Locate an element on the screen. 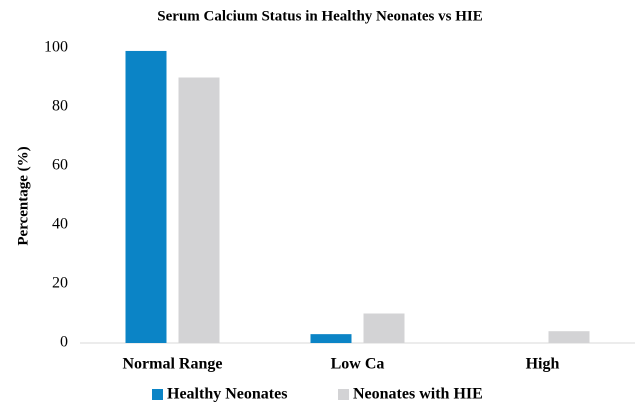 This screenshot has width=640, height=405. y-tick-label: 80 is located at coordinates (60, 106).